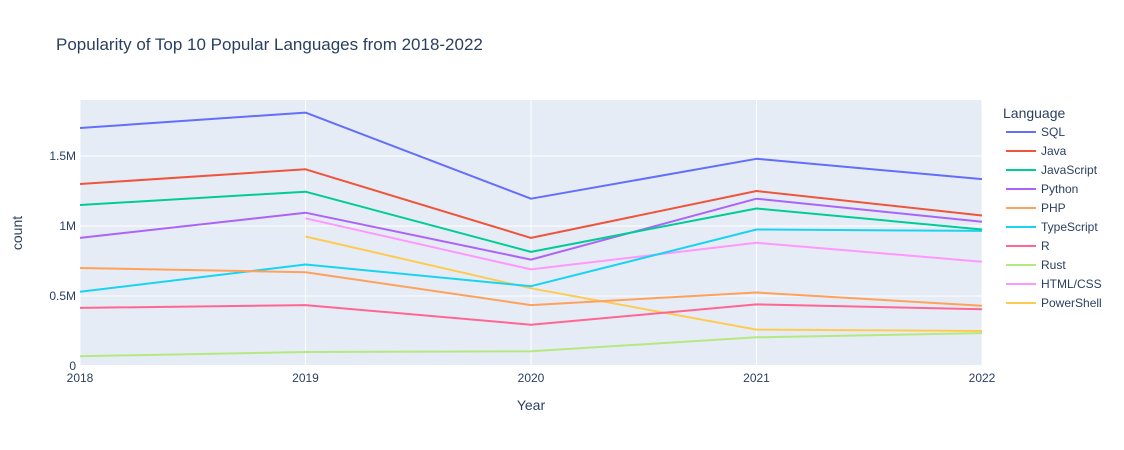 The image size is (1124, 450). I want to click on legend-item-rust: Rust, so click(1036, 265).